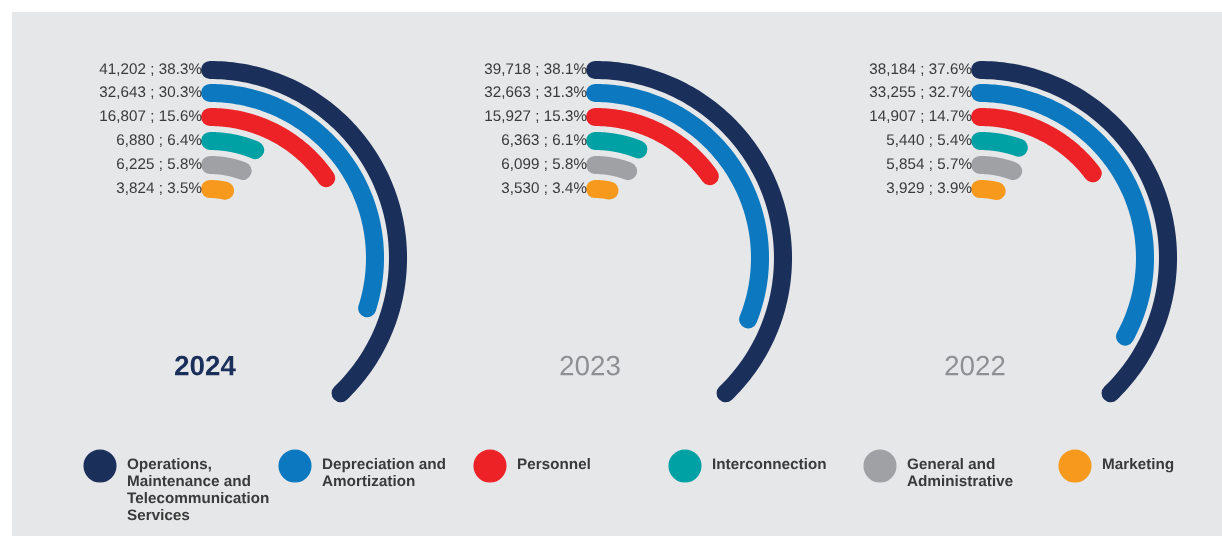  What do you see at coordinates (590, 365) in the screenshot?
I see `text: 2023` at bounding box center [590, 365].